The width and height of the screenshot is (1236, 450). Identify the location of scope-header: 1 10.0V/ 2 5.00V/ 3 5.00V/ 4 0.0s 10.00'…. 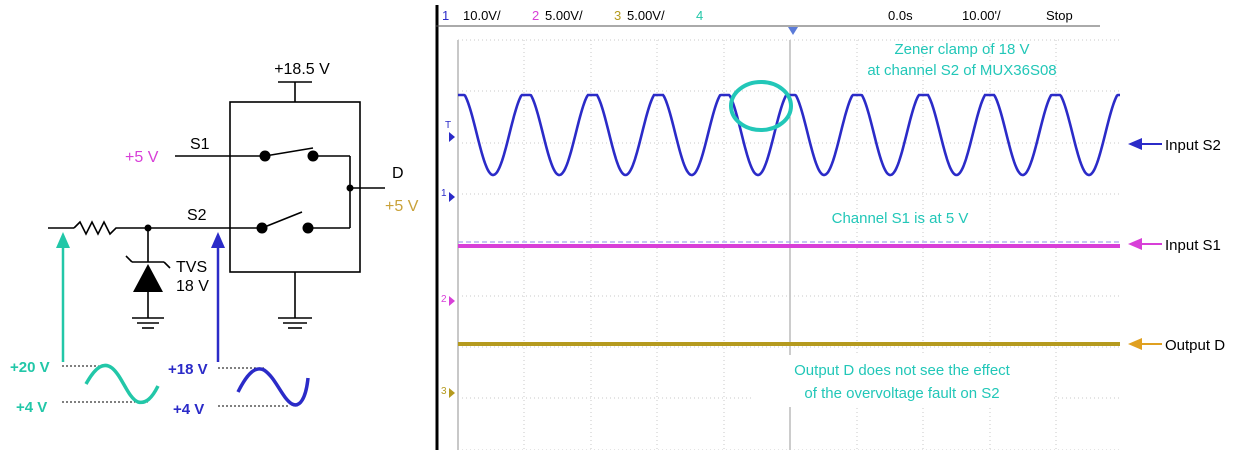
(757, 15).